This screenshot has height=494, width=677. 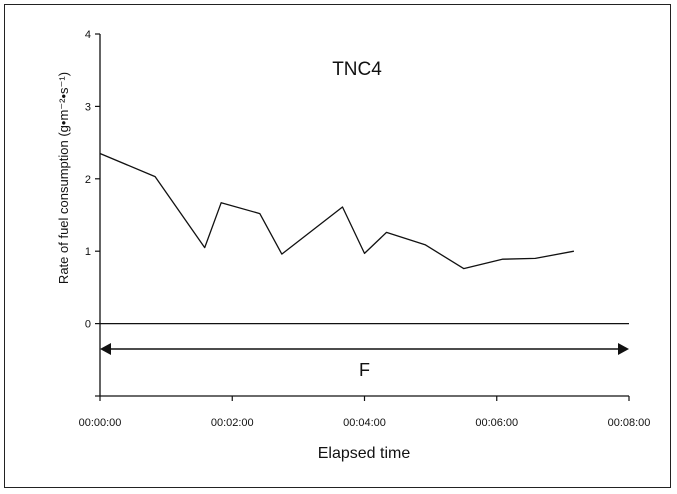 I want to click on annotation-group: F, so click(x=364, y=361).